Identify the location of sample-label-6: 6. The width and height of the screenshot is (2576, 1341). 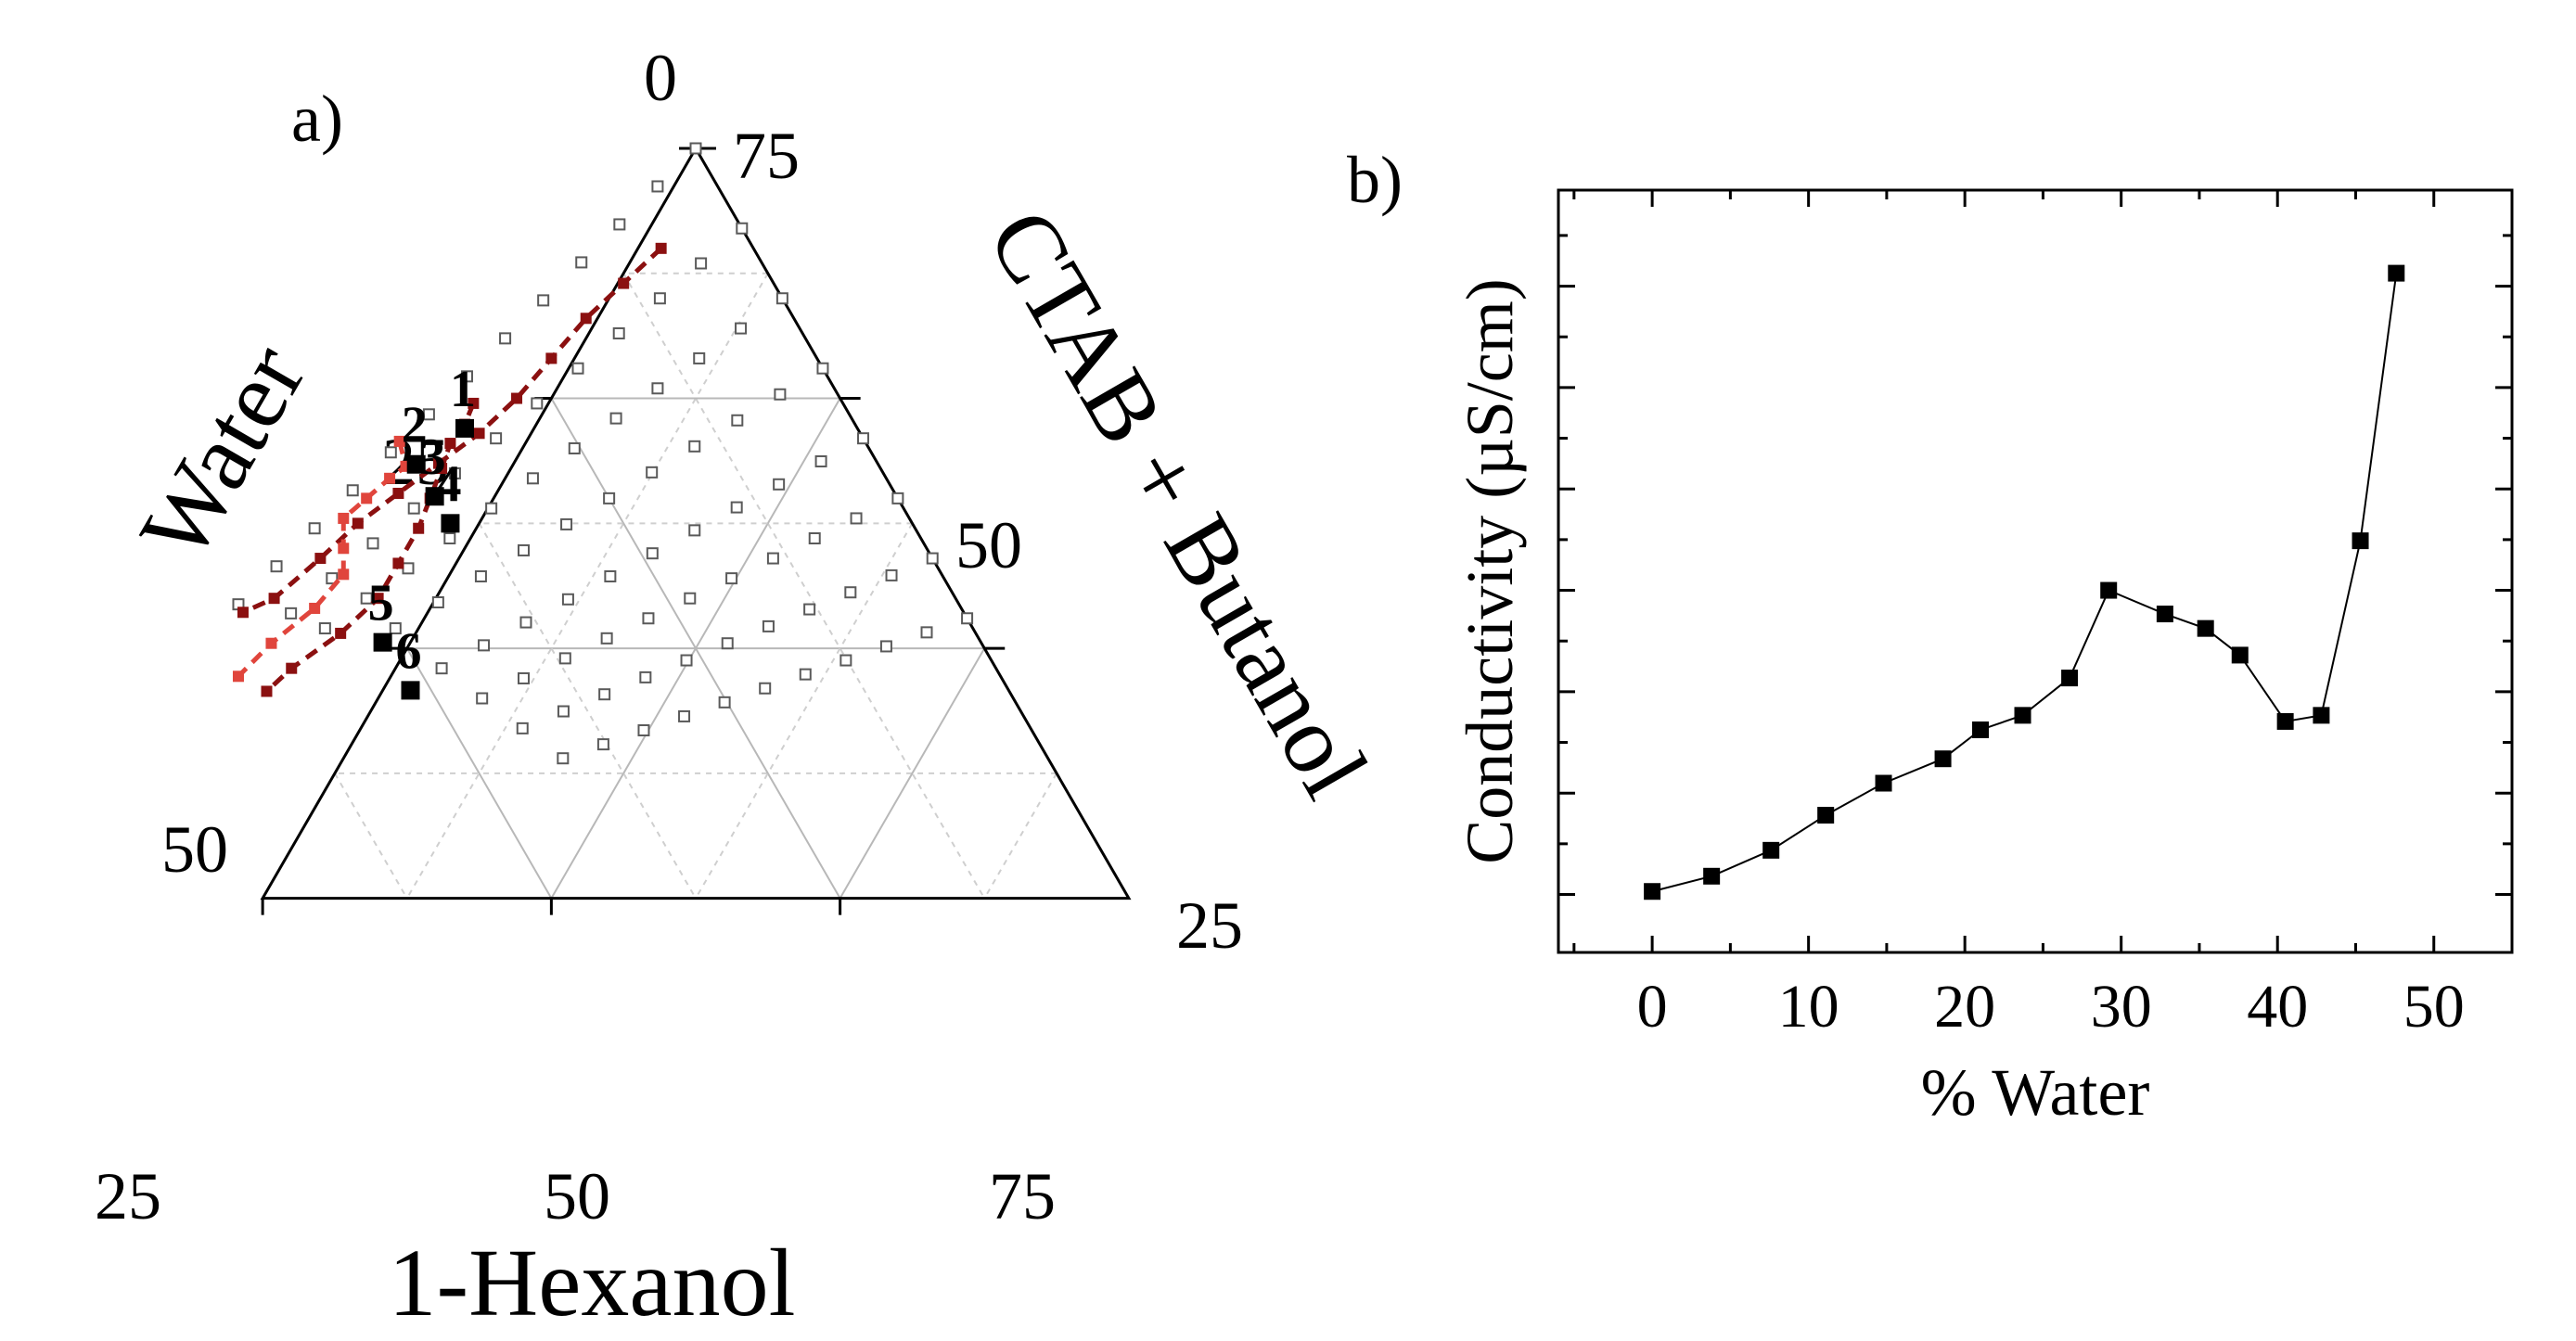
(408, 651).